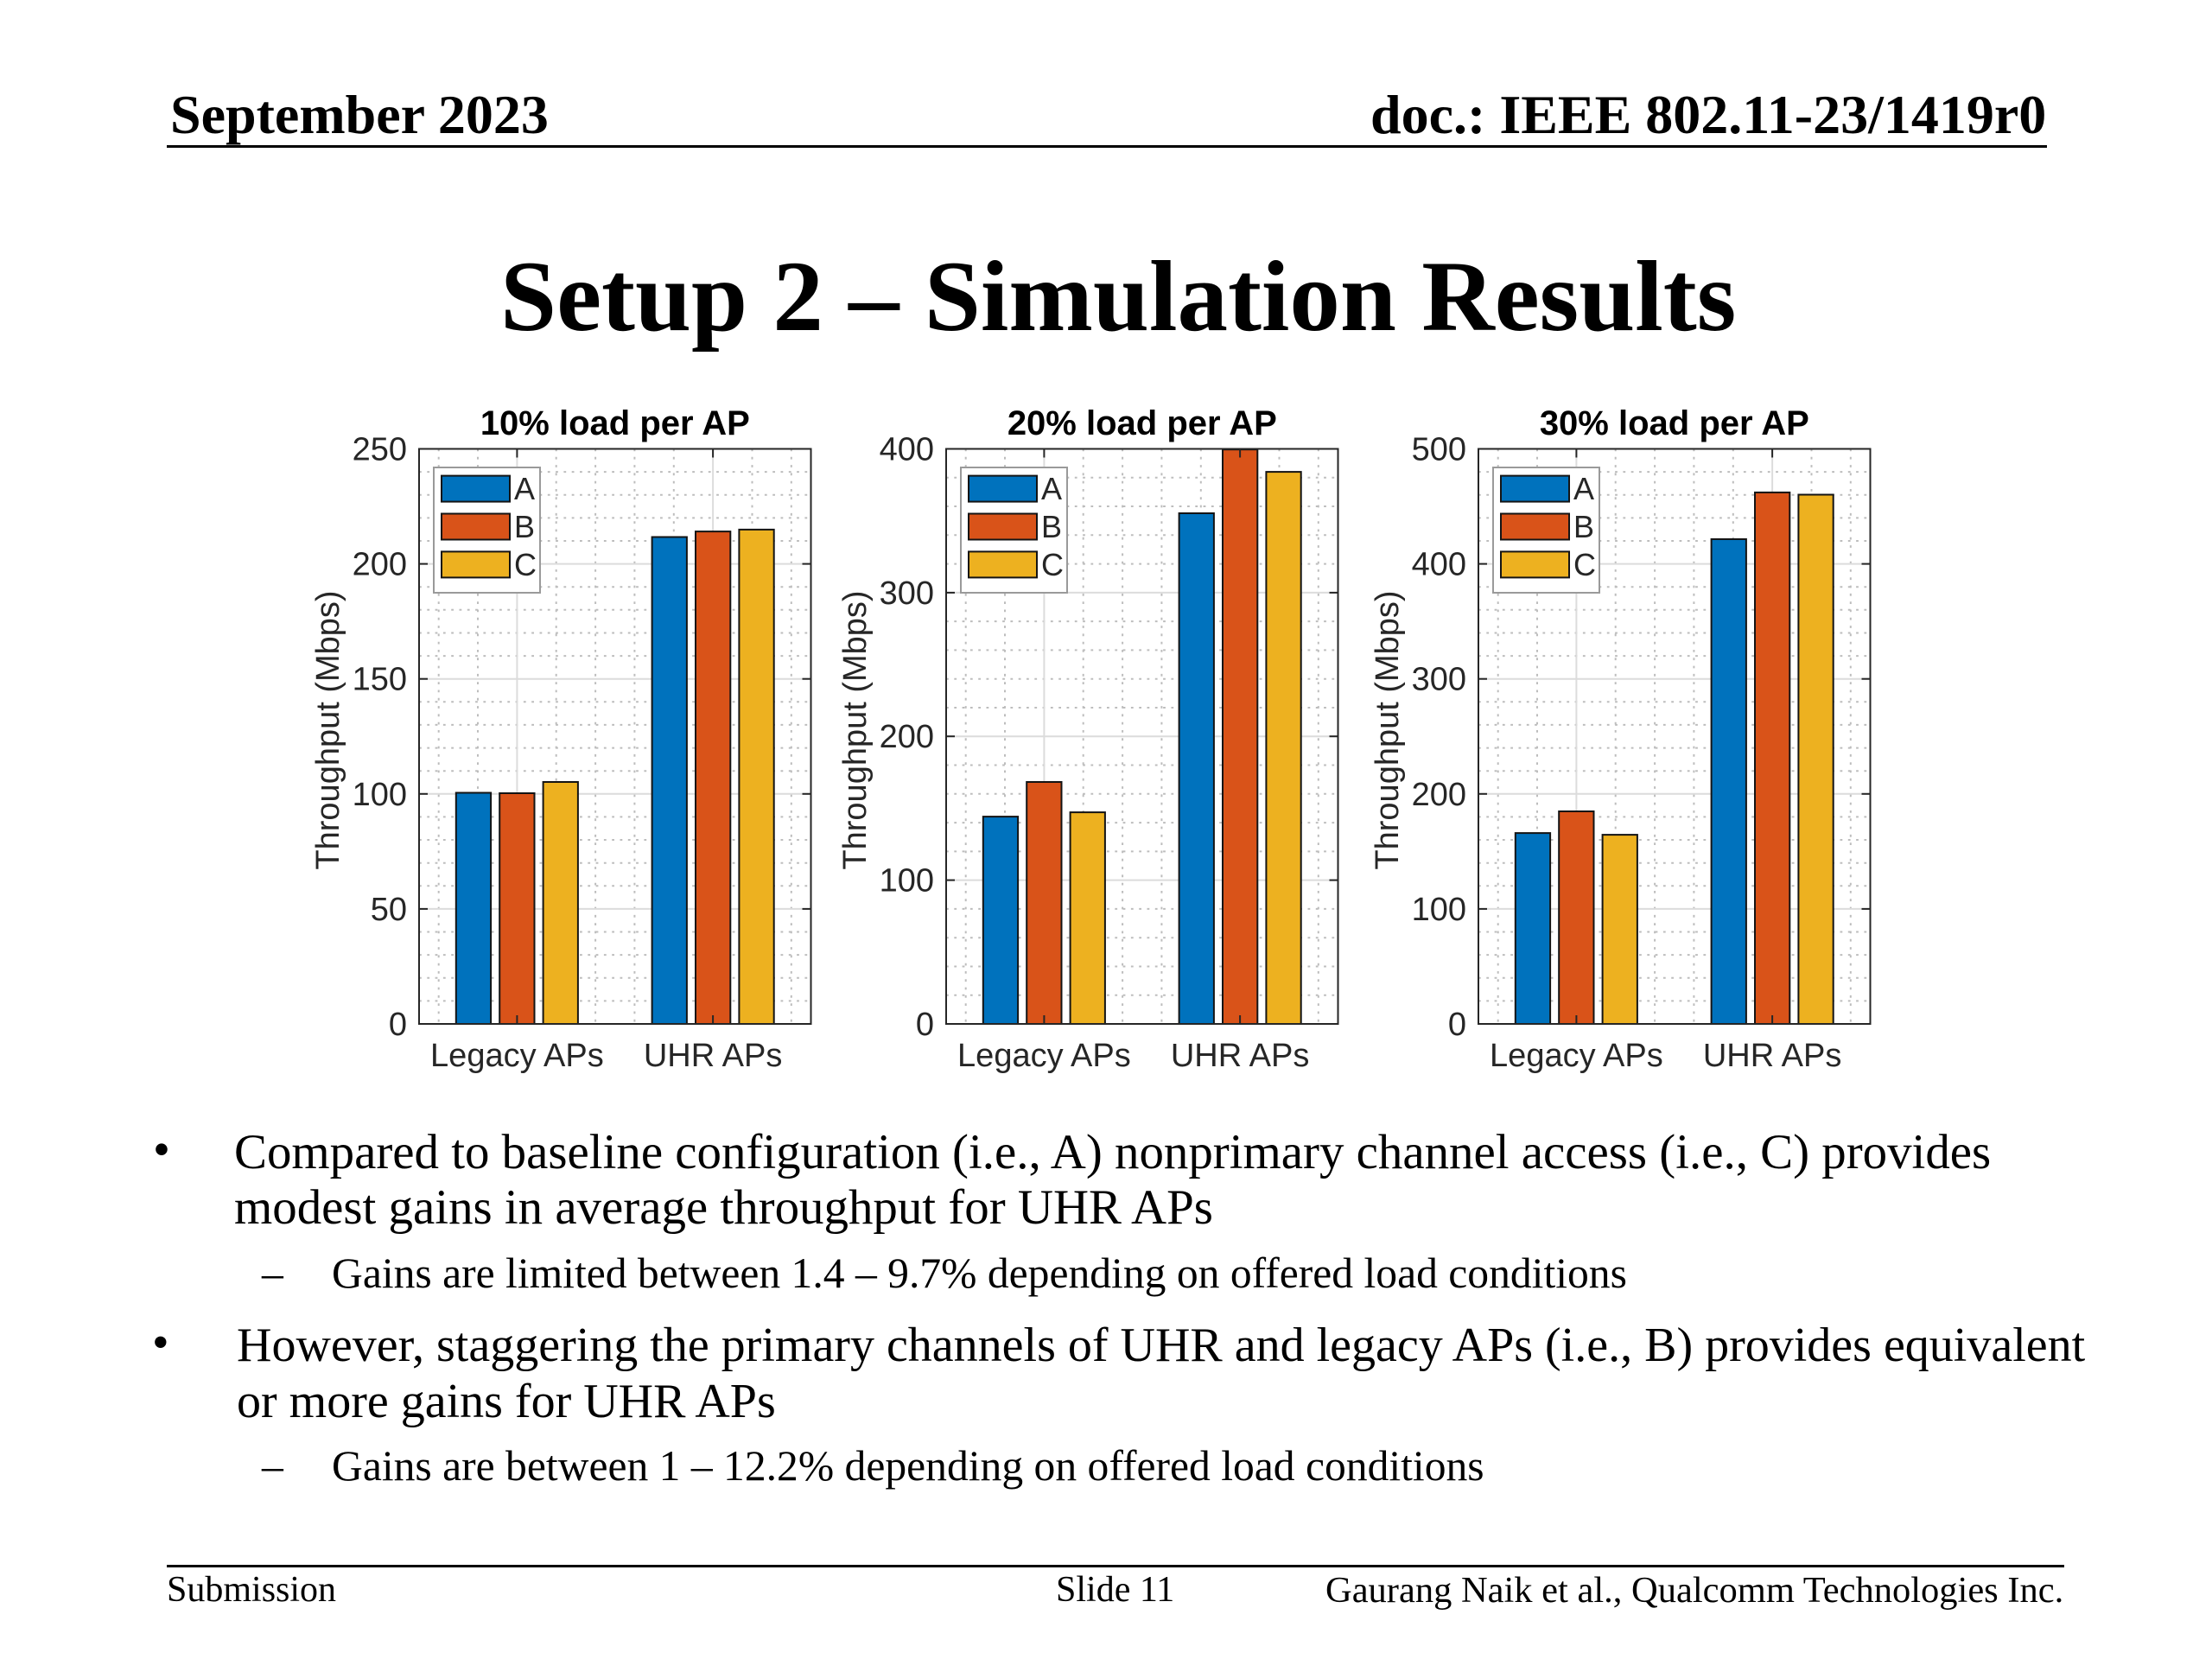 The image size is (2212, 1659). I want to click on svg-text: 10% load per AP, so click(615, 423).